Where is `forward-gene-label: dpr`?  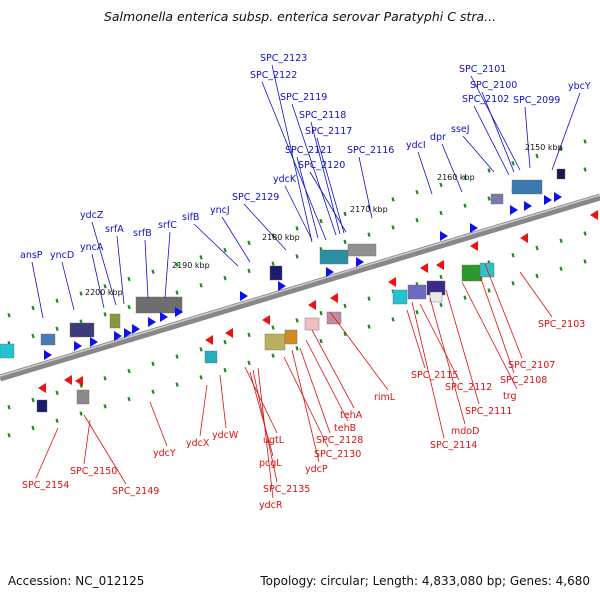 forward-gene-label: dpr is located at coordinates (438, 137).